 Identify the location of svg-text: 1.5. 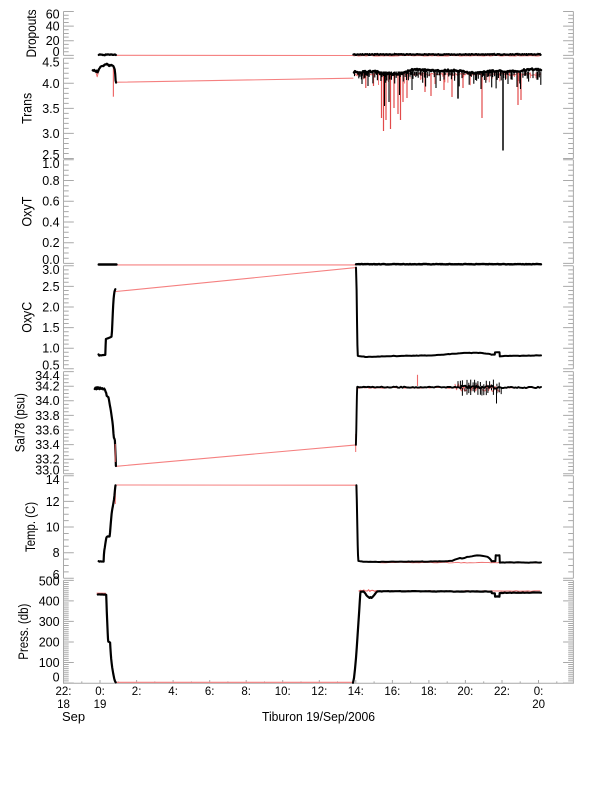
(50, 328).